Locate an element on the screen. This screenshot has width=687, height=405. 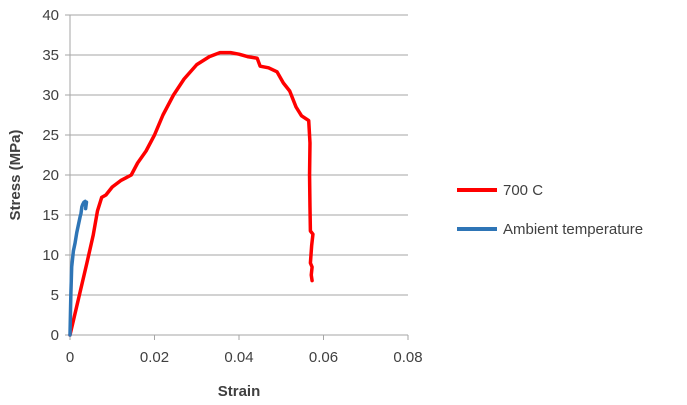
y-tick-label: 0 is located at coordinates (55, 335).